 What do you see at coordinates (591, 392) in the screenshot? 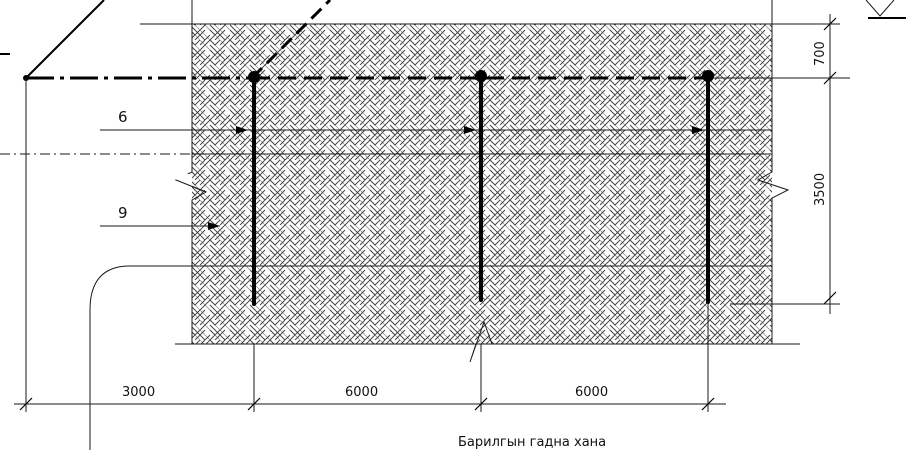
I see `span-label-6000-right: 6000` at bounding box center [591, 392].